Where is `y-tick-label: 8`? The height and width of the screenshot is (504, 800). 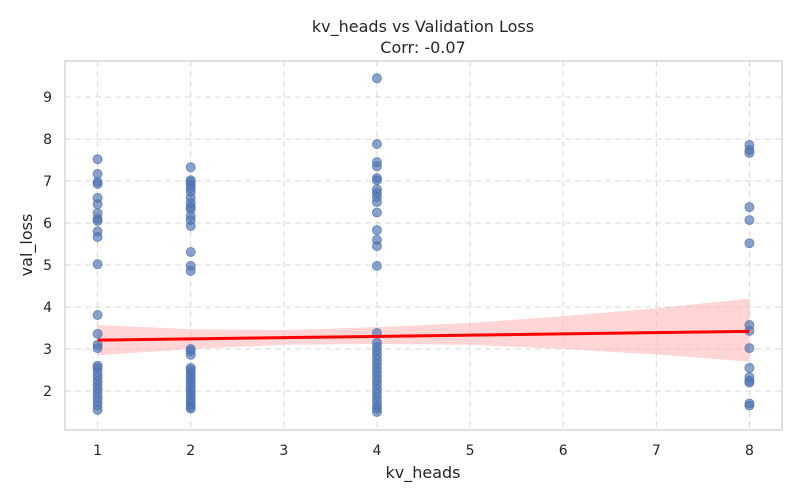 y-tick-label: 8 is located at coordinates (47, 140).